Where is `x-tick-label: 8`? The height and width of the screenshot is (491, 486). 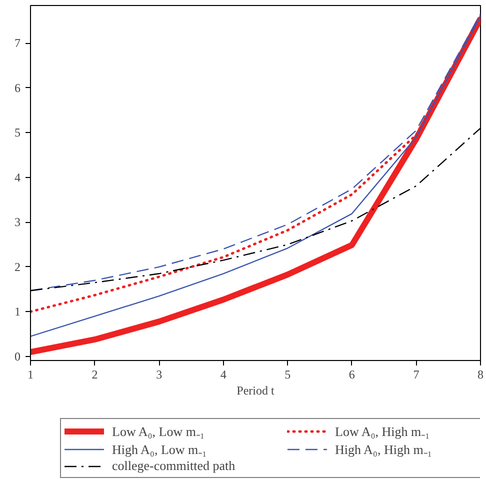 x-tick-label: 8 is located at coordinates (481, 375).